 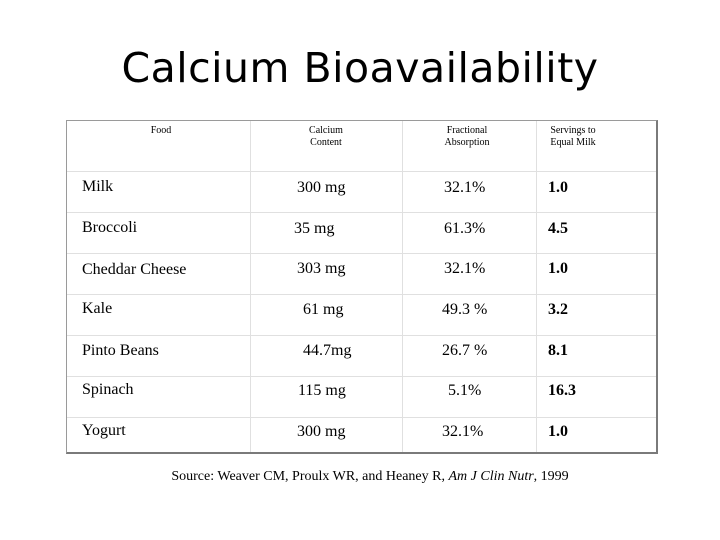 I want to click on header-calcium-content: Calcium Content, so click(x=326, y=137).